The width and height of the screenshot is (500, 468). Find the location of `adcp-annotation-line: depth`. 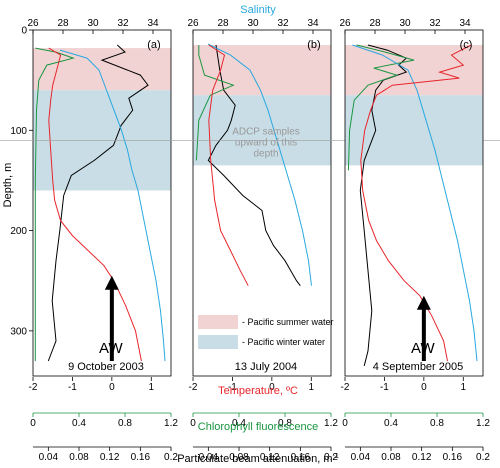

adcp-annotation-line: depth is located at coordinates (265, 153).